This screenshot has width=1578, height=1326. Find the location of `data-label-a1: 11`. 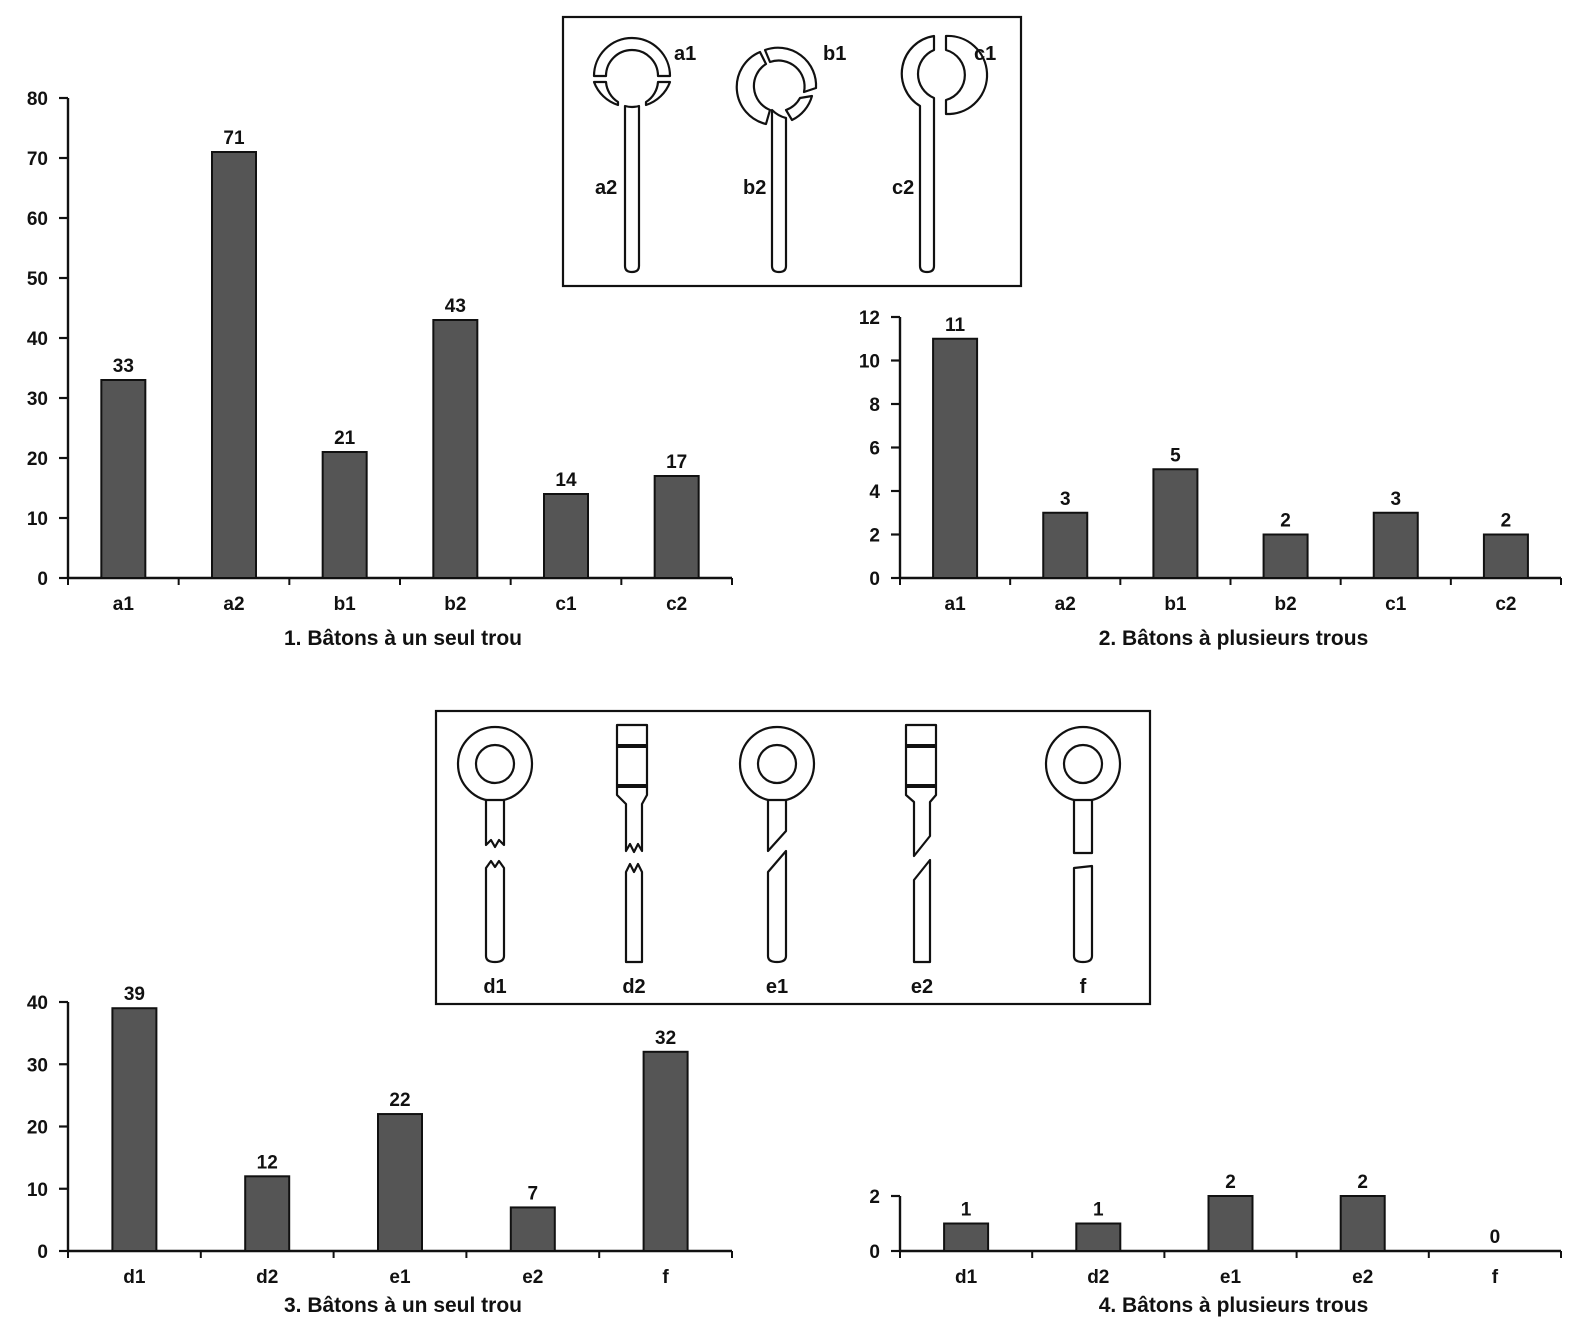

data-label-a1: 11 is located at coordinates (955, 325).